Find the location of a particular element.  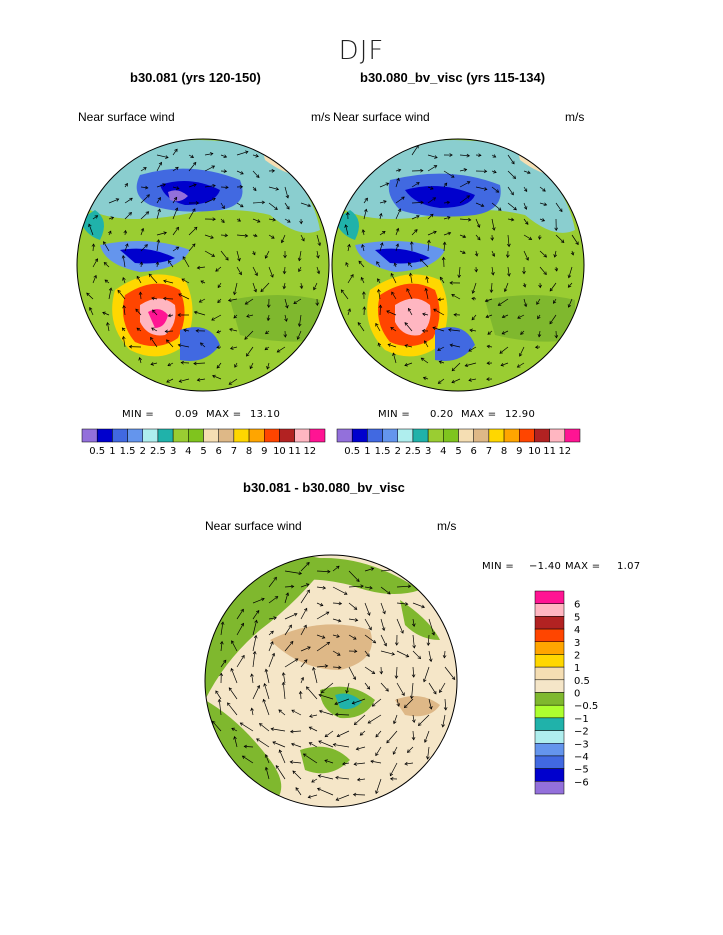

panel-3-colorbar-label: 1 is located at coordinates (577, 668).